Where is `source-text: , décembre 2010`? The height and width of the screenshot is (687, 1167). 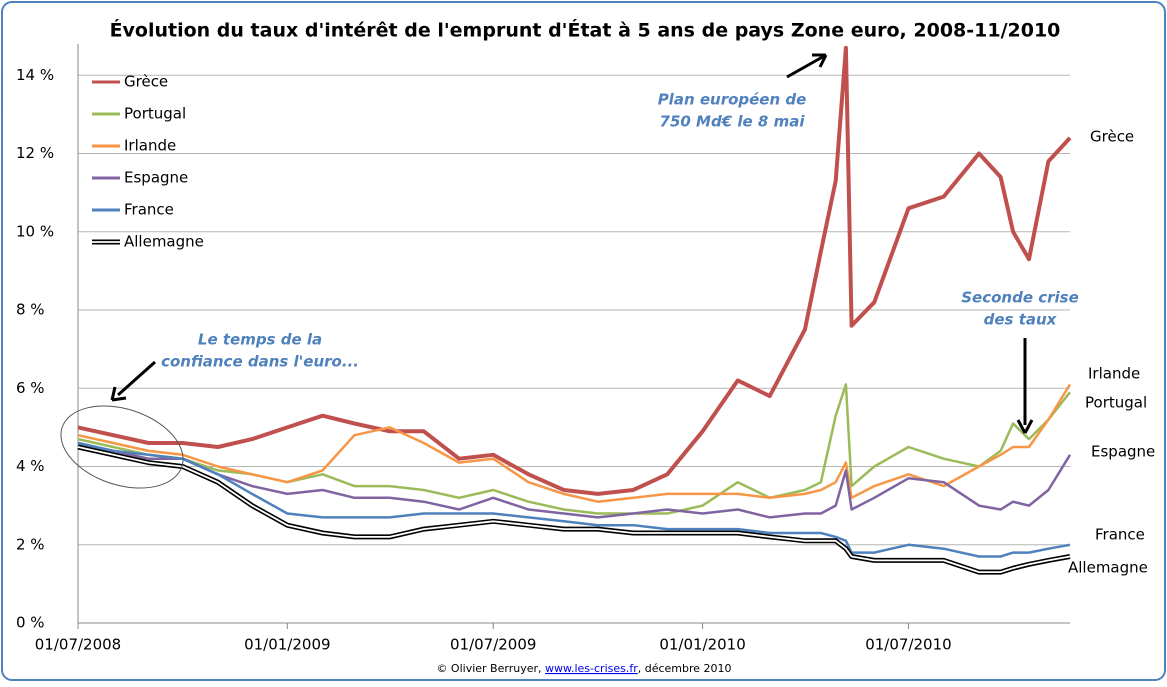
source-text: , décembre 2010 is located at coordinates (685, 668).